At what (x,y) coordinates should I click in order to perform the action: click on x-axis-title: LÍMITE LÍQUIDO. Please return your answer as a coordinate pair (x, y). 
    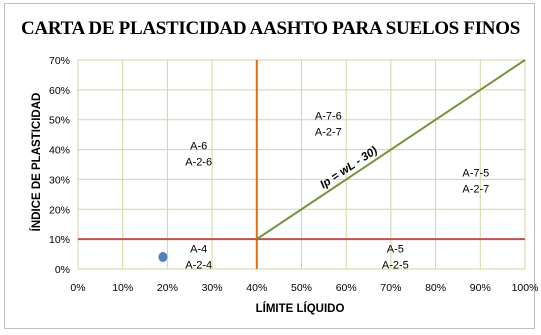
    Looking at the image, I should click on (300, 308).